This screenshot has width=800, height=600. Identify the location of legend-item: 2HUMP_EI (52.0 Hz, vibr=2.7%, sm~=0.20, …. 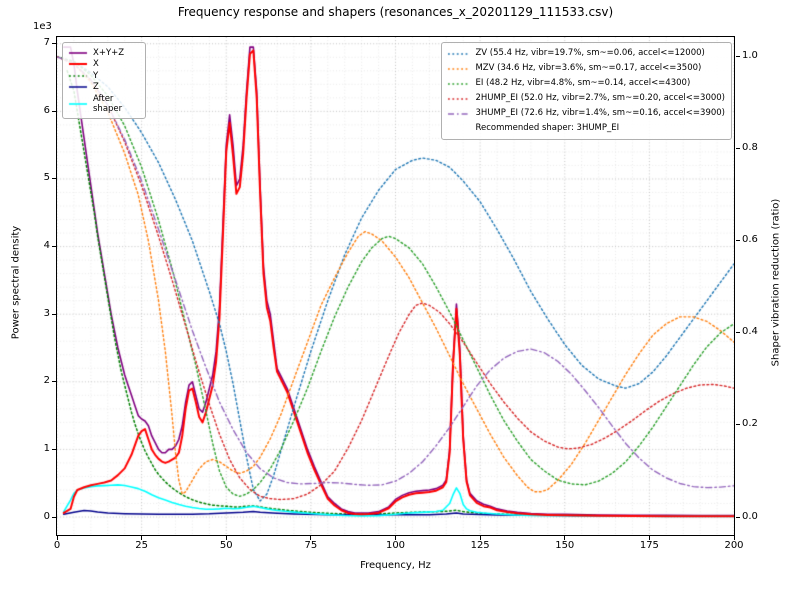
(586, 98).